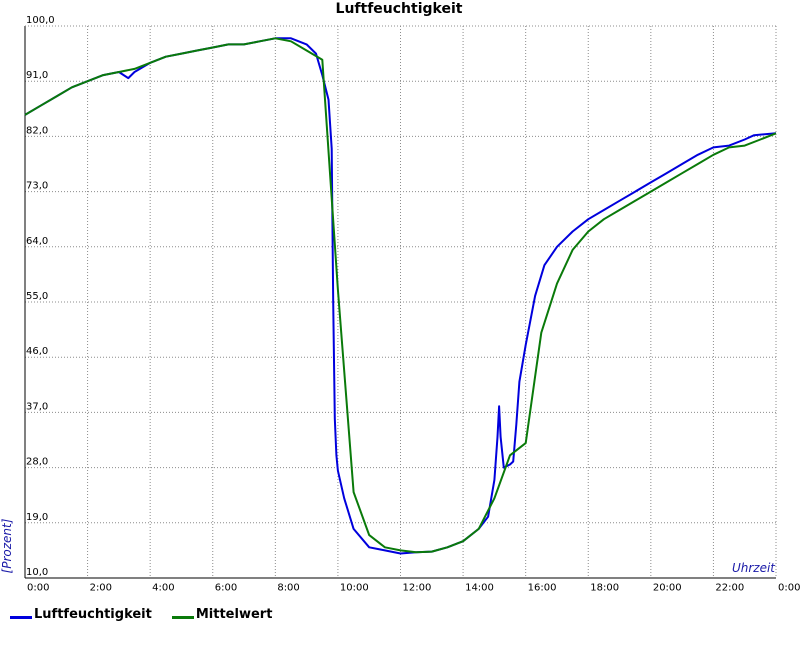 This screenshot has width=800, height=650. What do you see at coordinates (354, 587) in the screenshot?
I see `x-tick-label: 10:00` at bounding box center [354, 587].